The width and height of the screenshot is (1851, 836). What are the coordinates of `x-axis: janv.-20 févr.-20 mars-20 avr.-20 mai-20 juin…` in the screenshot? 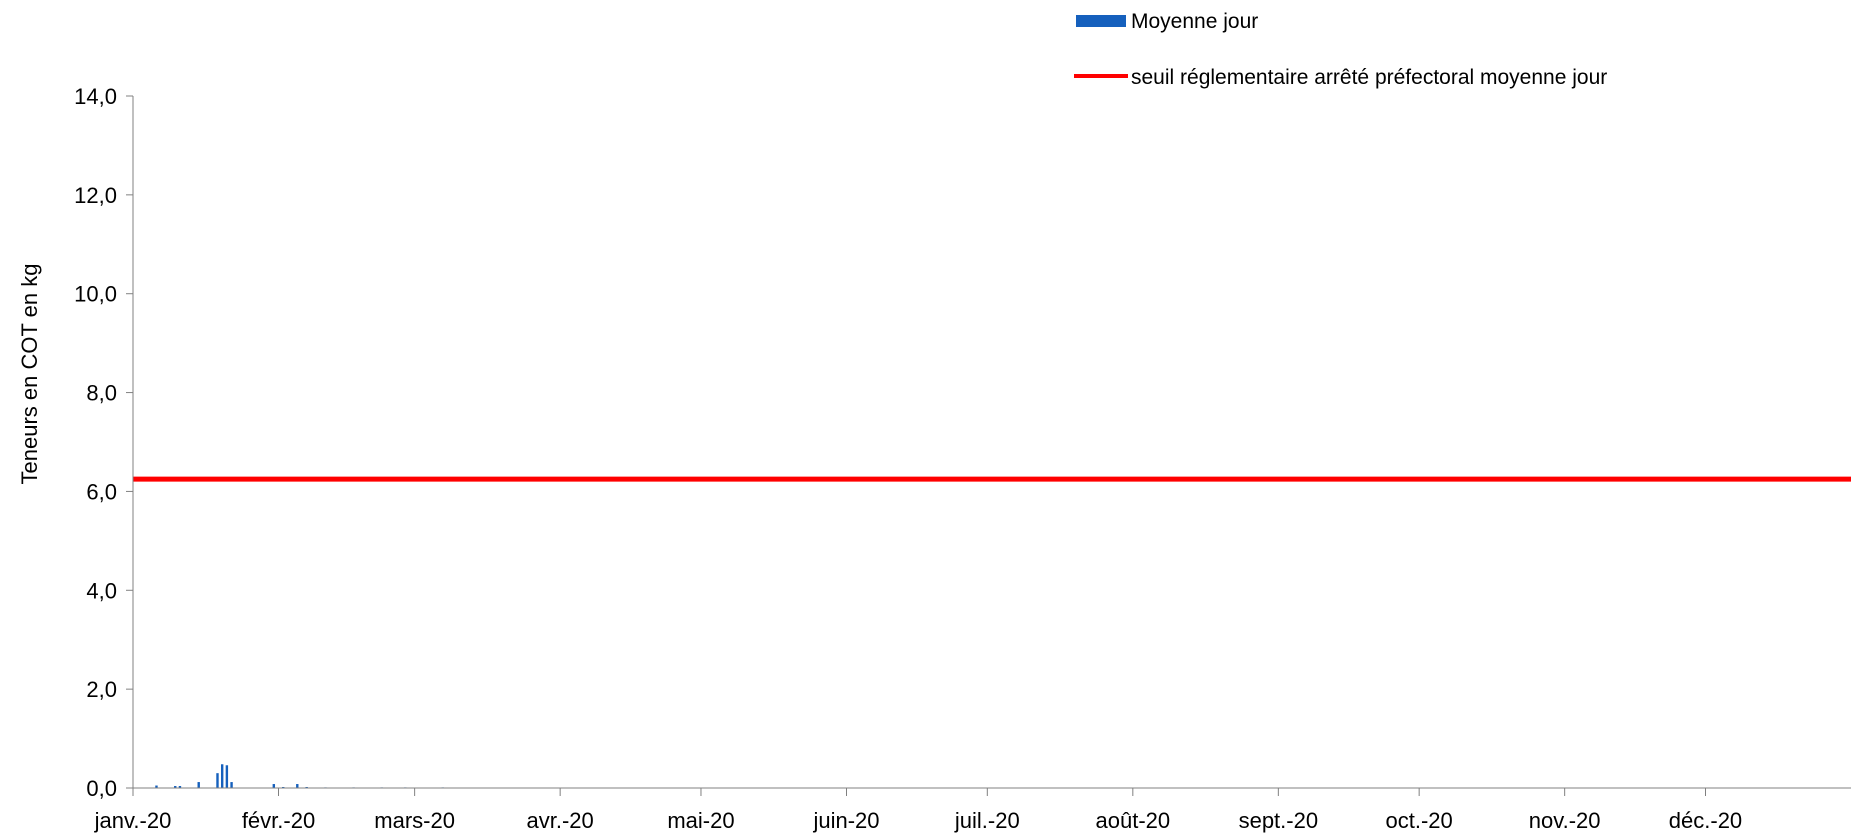 It's located at (918, 810).